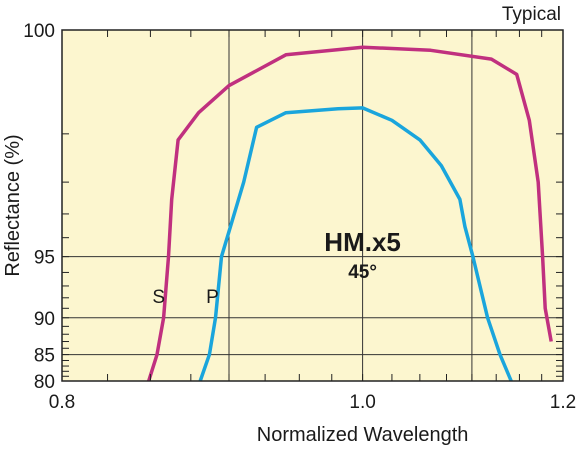 The image size is (580, 450). Describe the element at coordinates (13, 205) in the screenshot. I see `y-axis-label: Reflectance (%)` at that location.